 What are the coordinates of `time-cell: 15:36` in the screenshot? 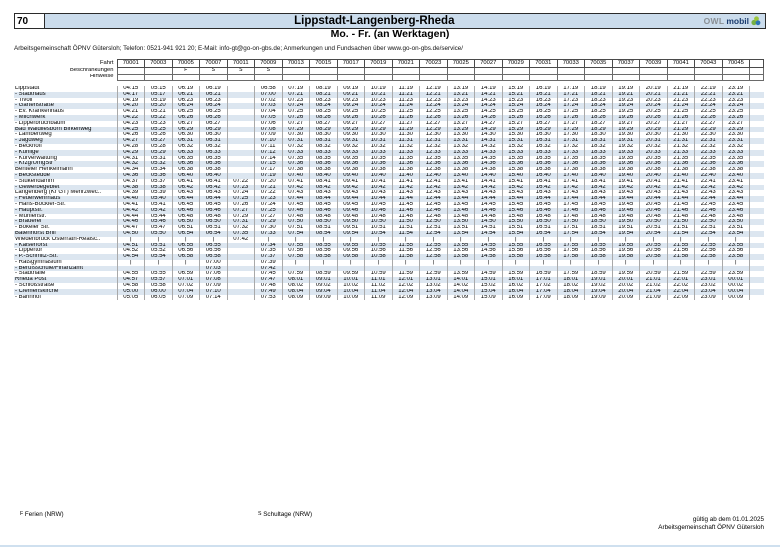 It's located at (515, 164).